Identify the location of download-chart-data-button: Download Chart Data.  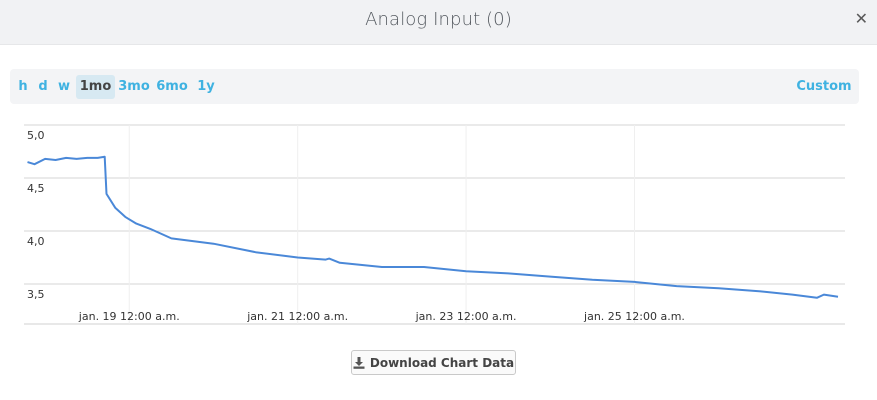
(433, 362).